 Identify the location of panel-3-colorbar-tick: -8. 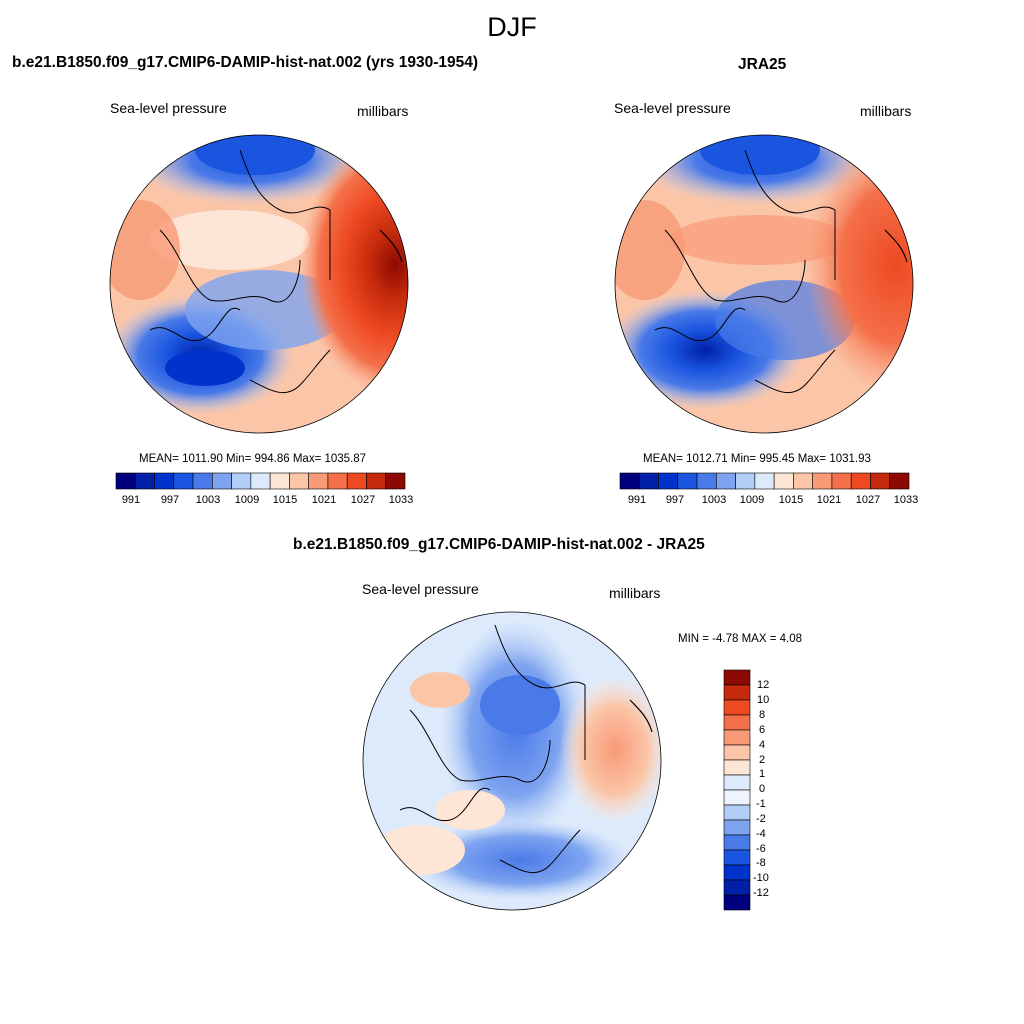
(761, 863).